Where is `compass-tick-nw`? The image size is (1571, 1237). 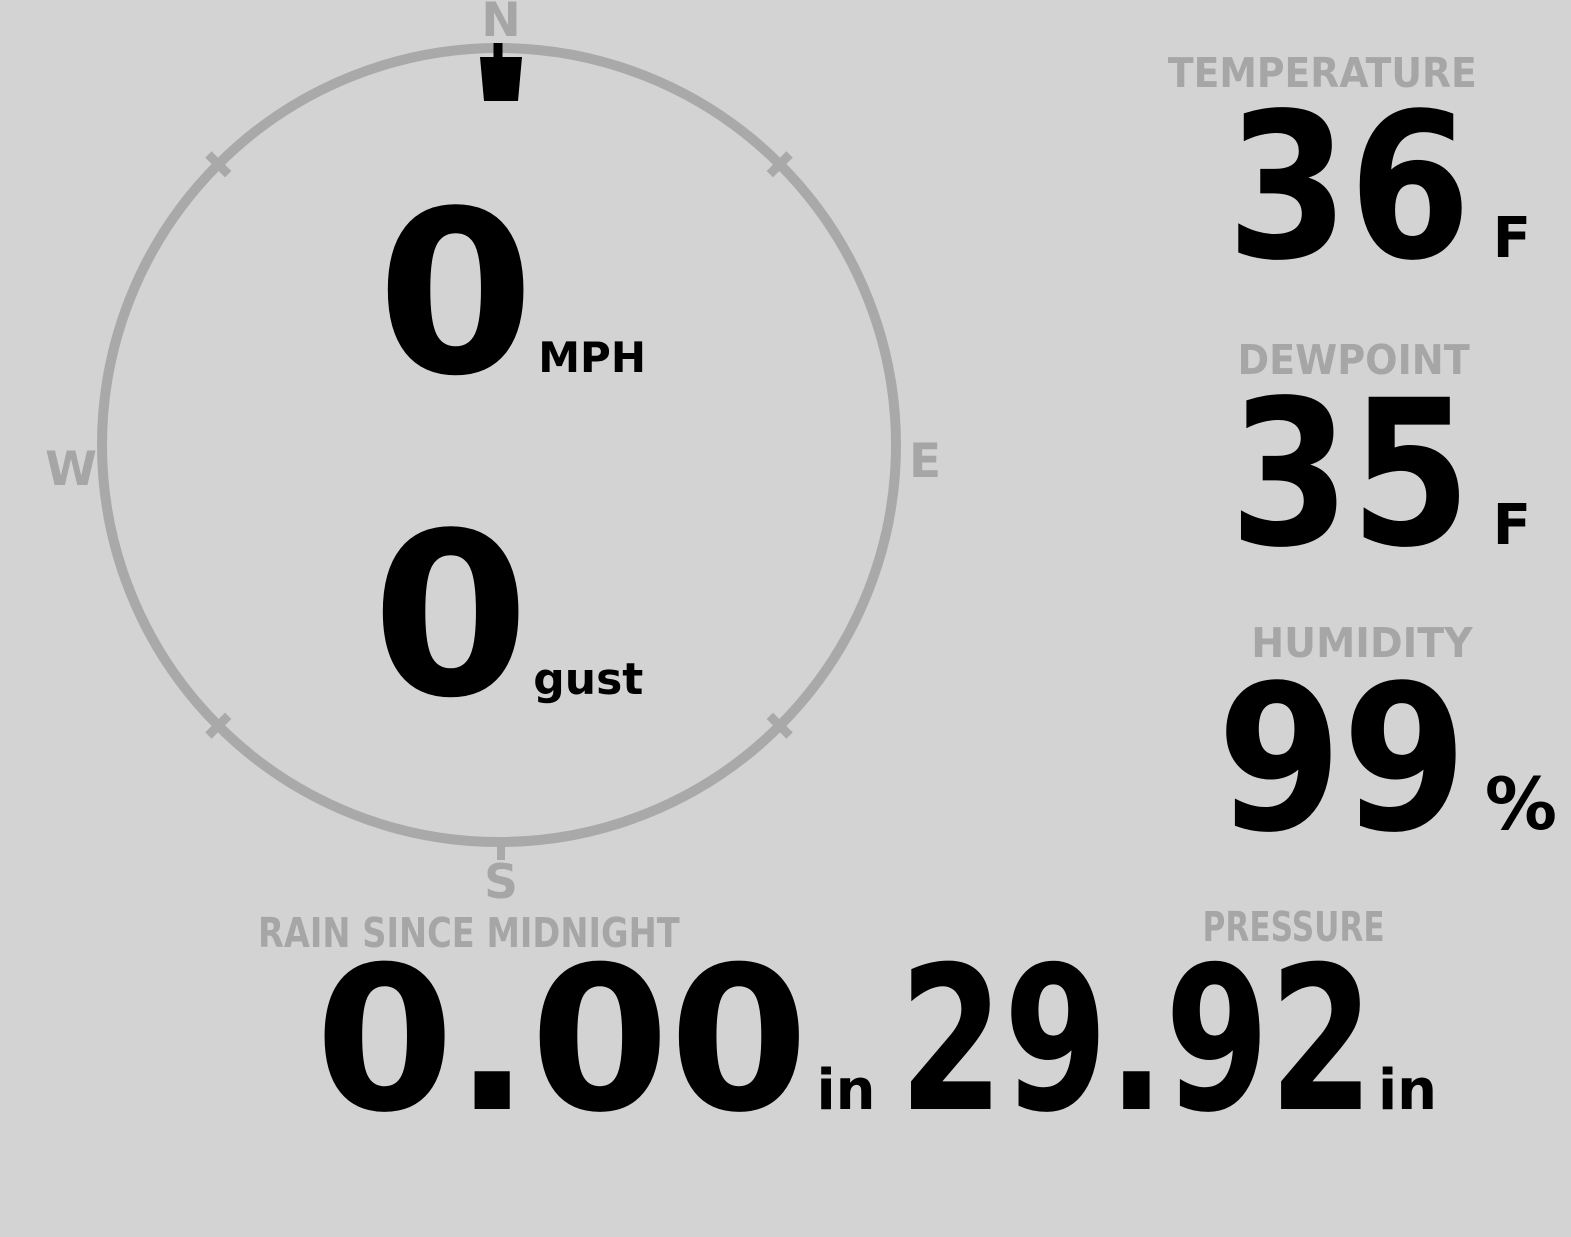
compass-tick-nw is located at coordinates (218, 164).